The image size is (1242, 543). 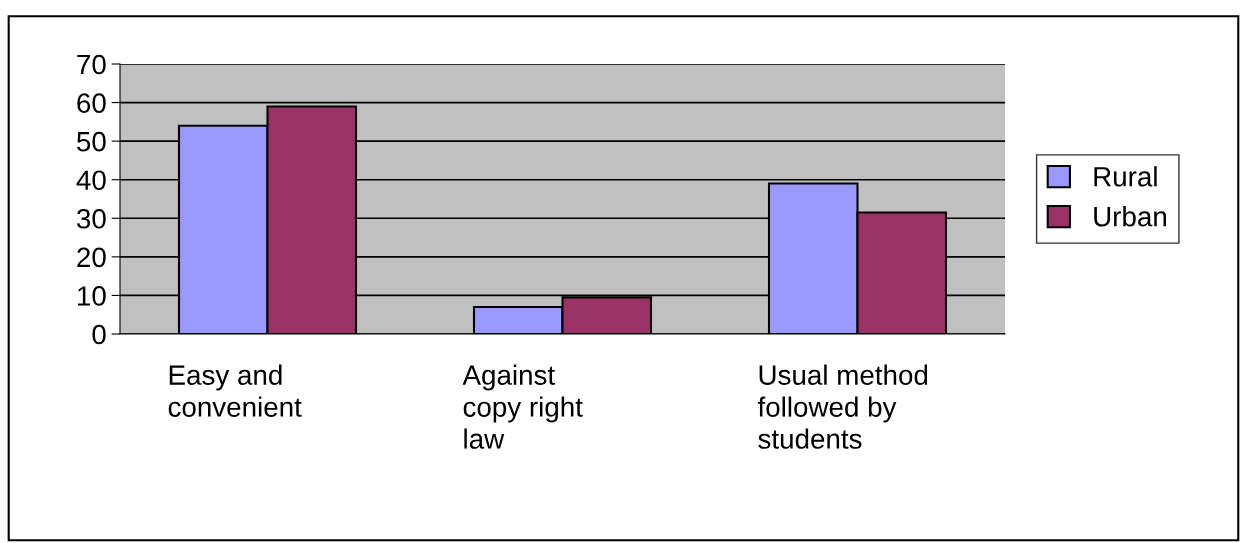 What do you see at coordinates (91, 103) in the screenshot?
I see `y-tick-label: 60` at bounding box center [91, 103].